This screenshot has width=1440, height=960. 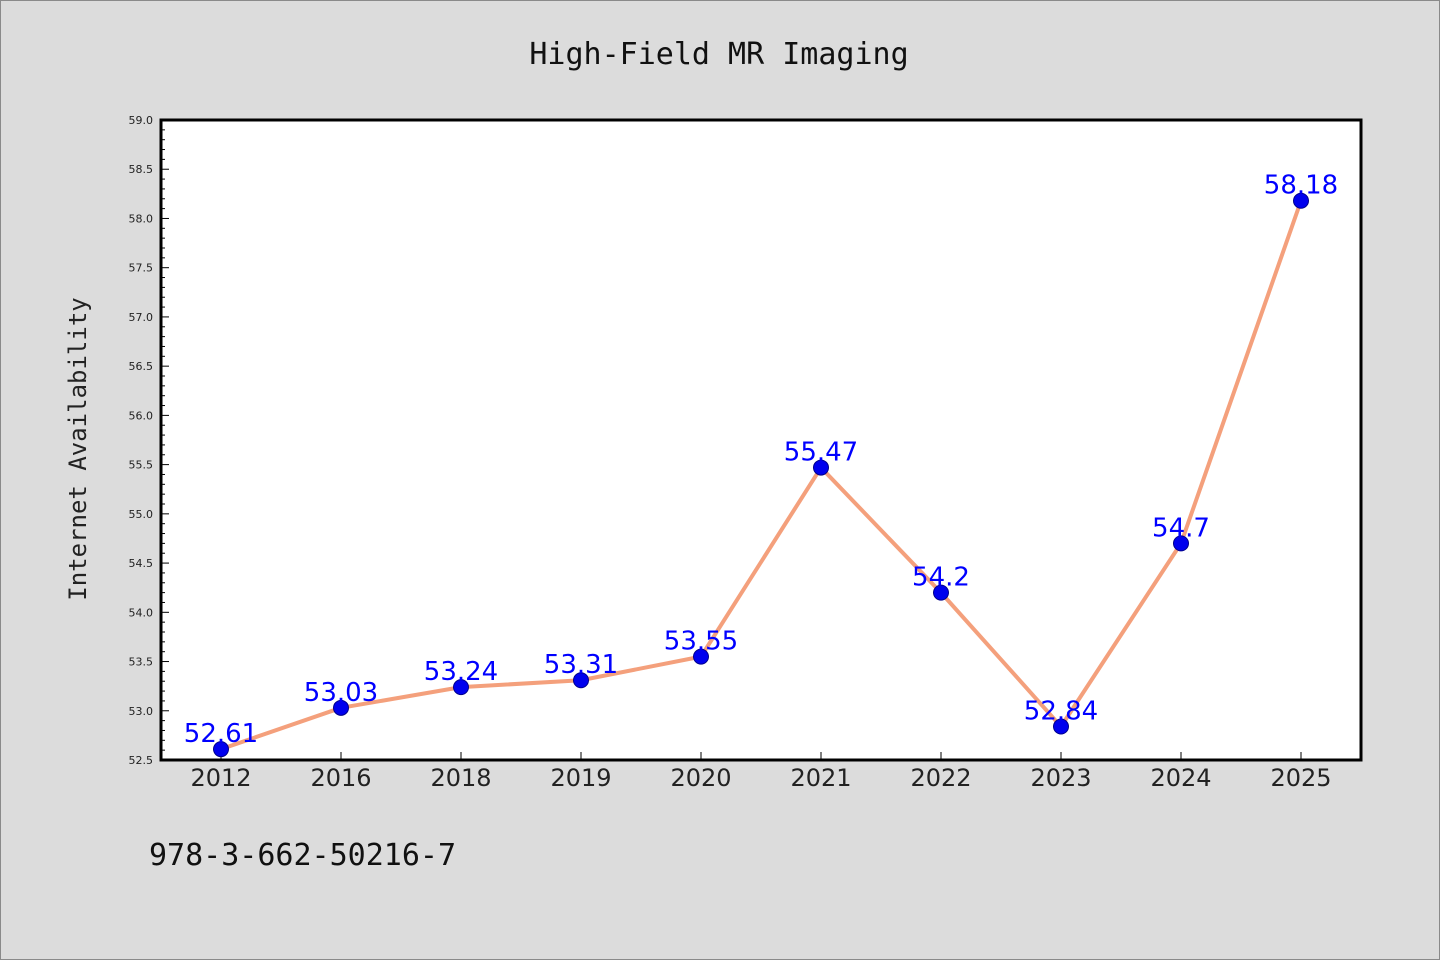 I want to click on data-label: 53.24, so click(x=461, y=672).